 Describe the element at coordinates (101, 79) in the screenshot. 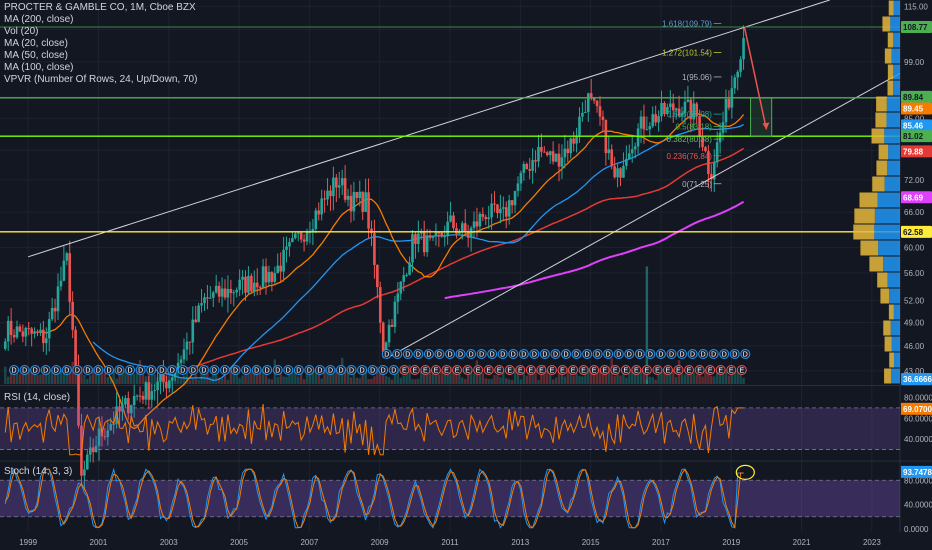

I see `indicator-vpvr: VPVR (Number Of Rows, 24, Up/Down, 70)` at that location.